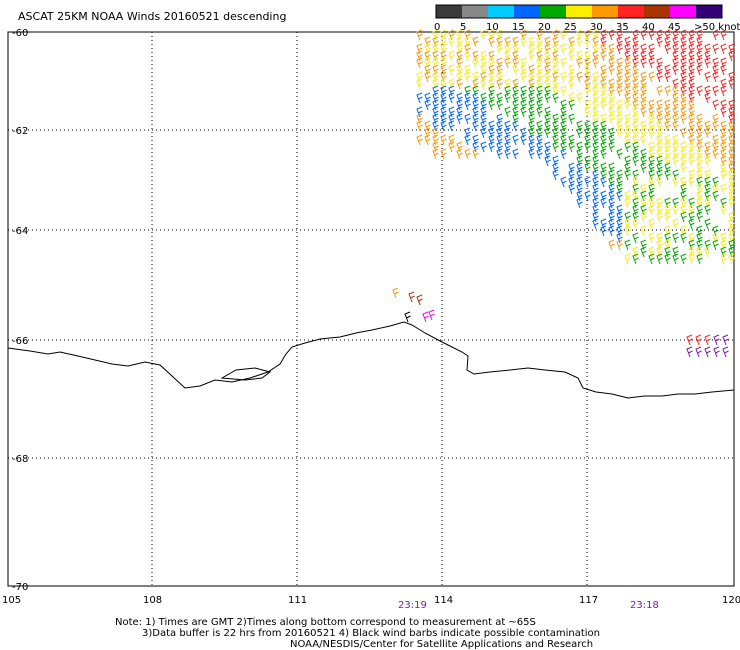  I want to click on pass-time: 23:19, so click(412, 605).